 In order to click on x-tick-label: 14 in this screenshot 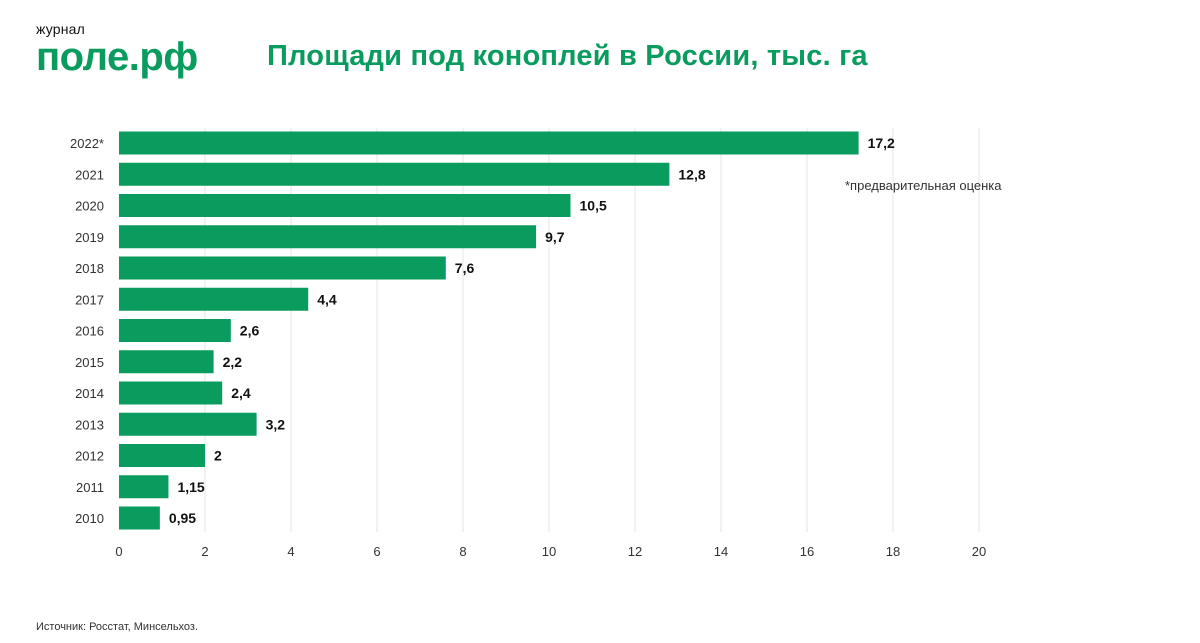, I will do `click(721, 551)`.